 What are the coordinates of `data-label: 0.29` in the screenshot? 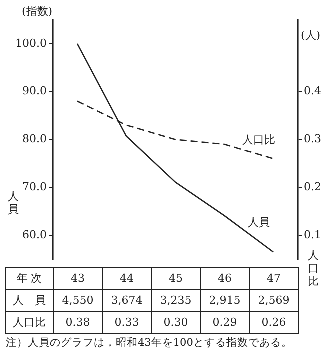 It's located at (225, 323).